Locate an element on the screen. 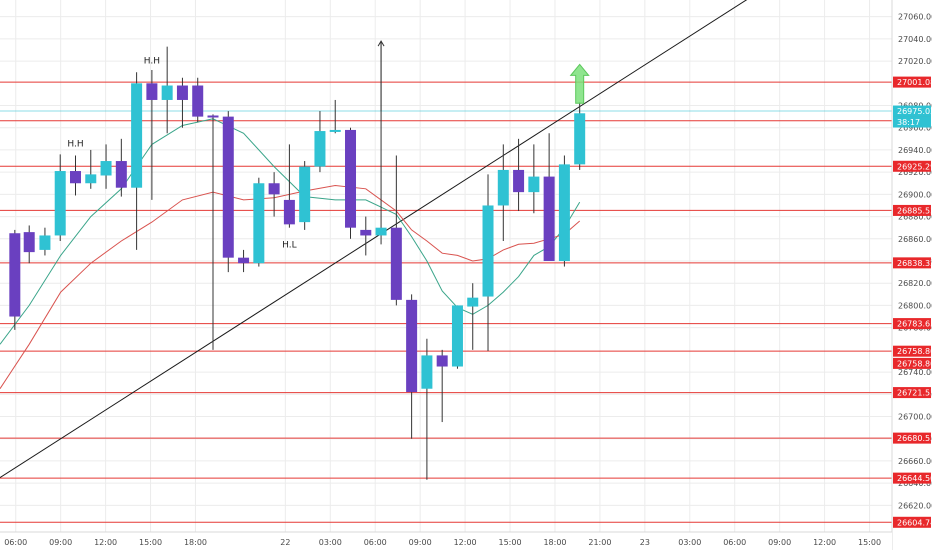 The height and width of the screenshot is (550, 932). price-axis-panel is located at coordinates (912, 275).